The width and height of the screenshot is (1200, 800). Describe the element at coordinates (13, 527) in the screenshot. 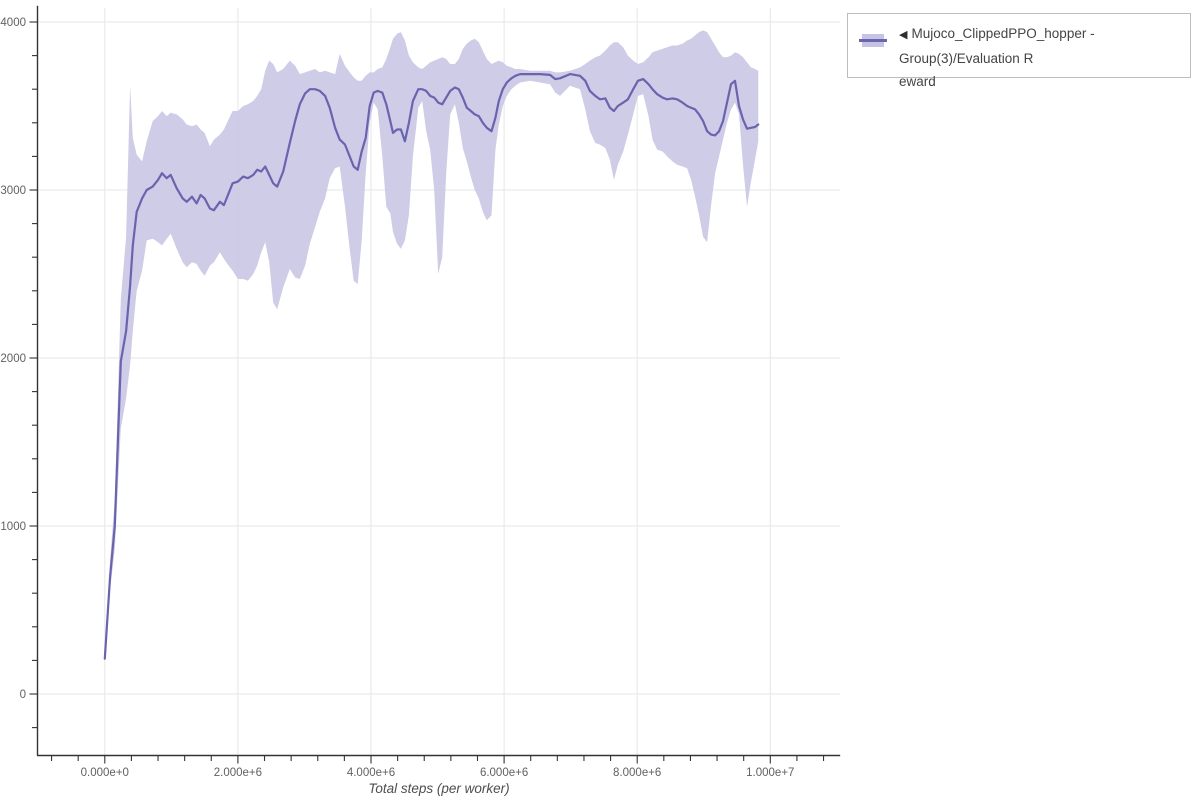

I see `y-tick-label: 1000` at that location.